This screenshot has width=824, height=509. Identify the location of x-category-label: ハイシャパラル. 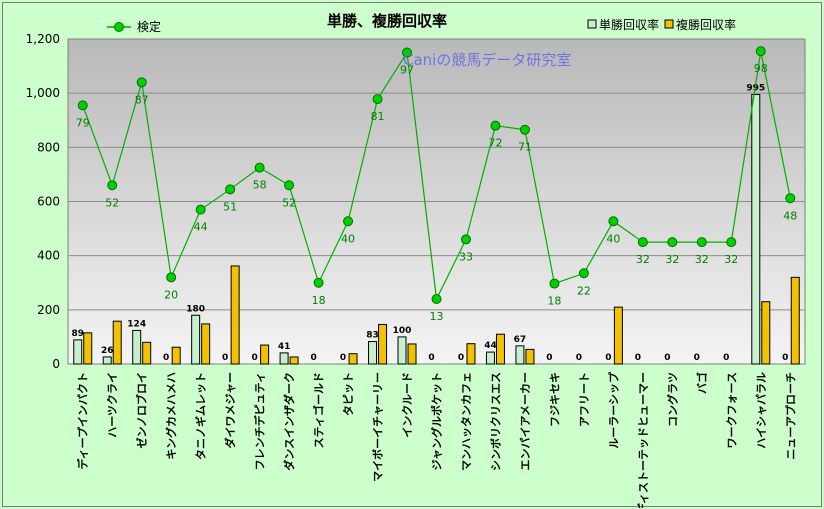
(761, 410).